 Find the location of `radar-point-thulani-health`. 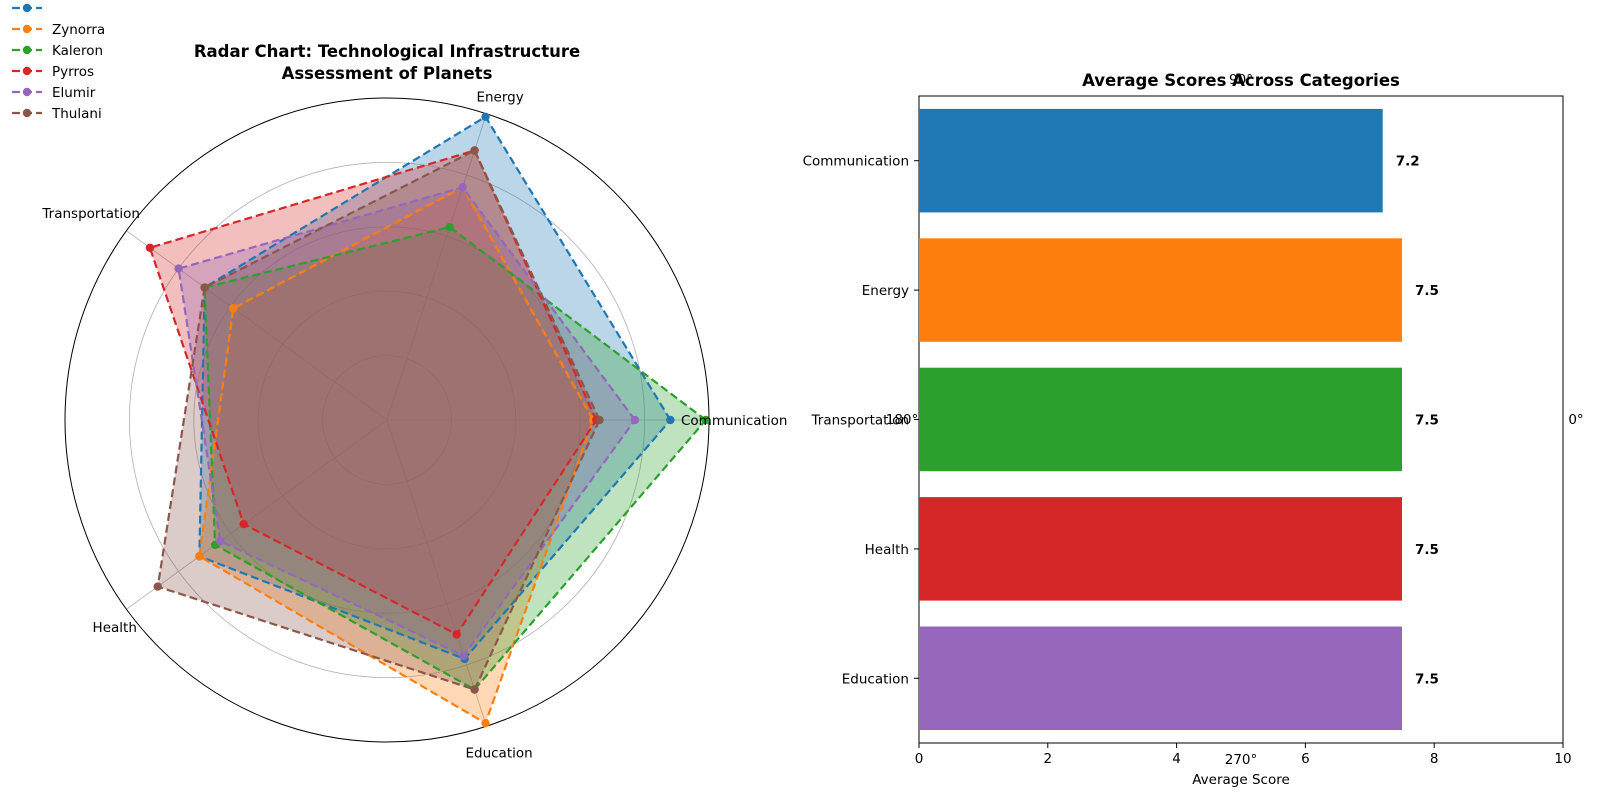

radar-point-thulani-health is located at coordinates (157, 586).